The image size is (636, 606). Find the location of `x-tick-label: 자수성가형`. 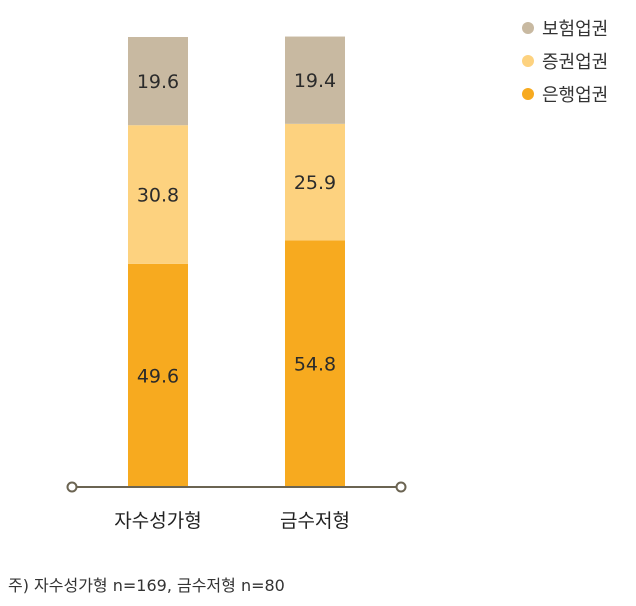

x-tick-label: 자수성가형 is located at coordinates (157, 521).